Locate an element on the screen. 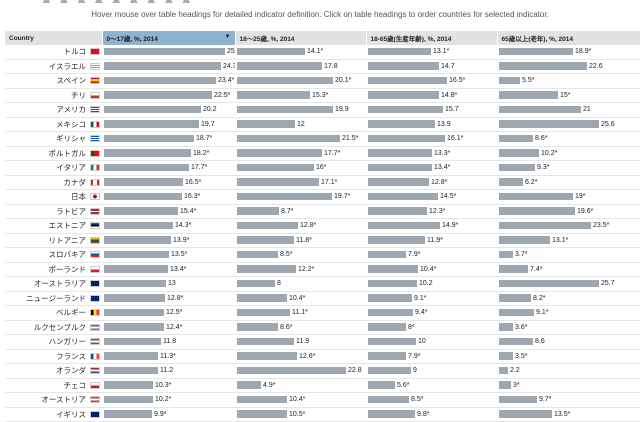 This screenshot has height=422, width=640. country-name: リトアニア is located at coordinates (67, 240).